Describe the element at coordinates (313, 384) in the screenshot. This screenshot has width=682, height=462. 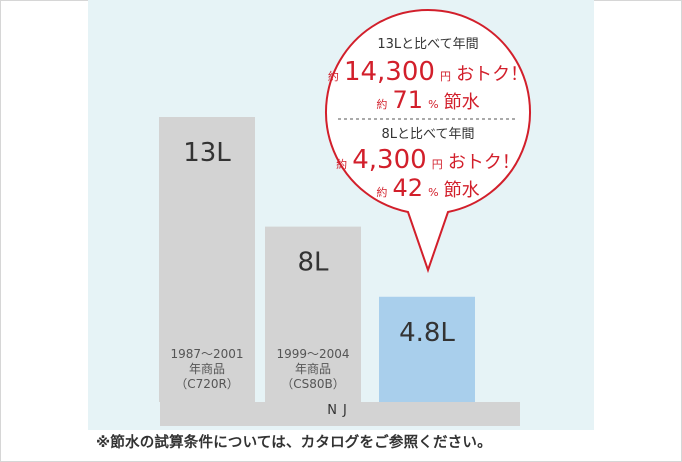
I see `bar-caption-2-3: （CS80B）` at that location.